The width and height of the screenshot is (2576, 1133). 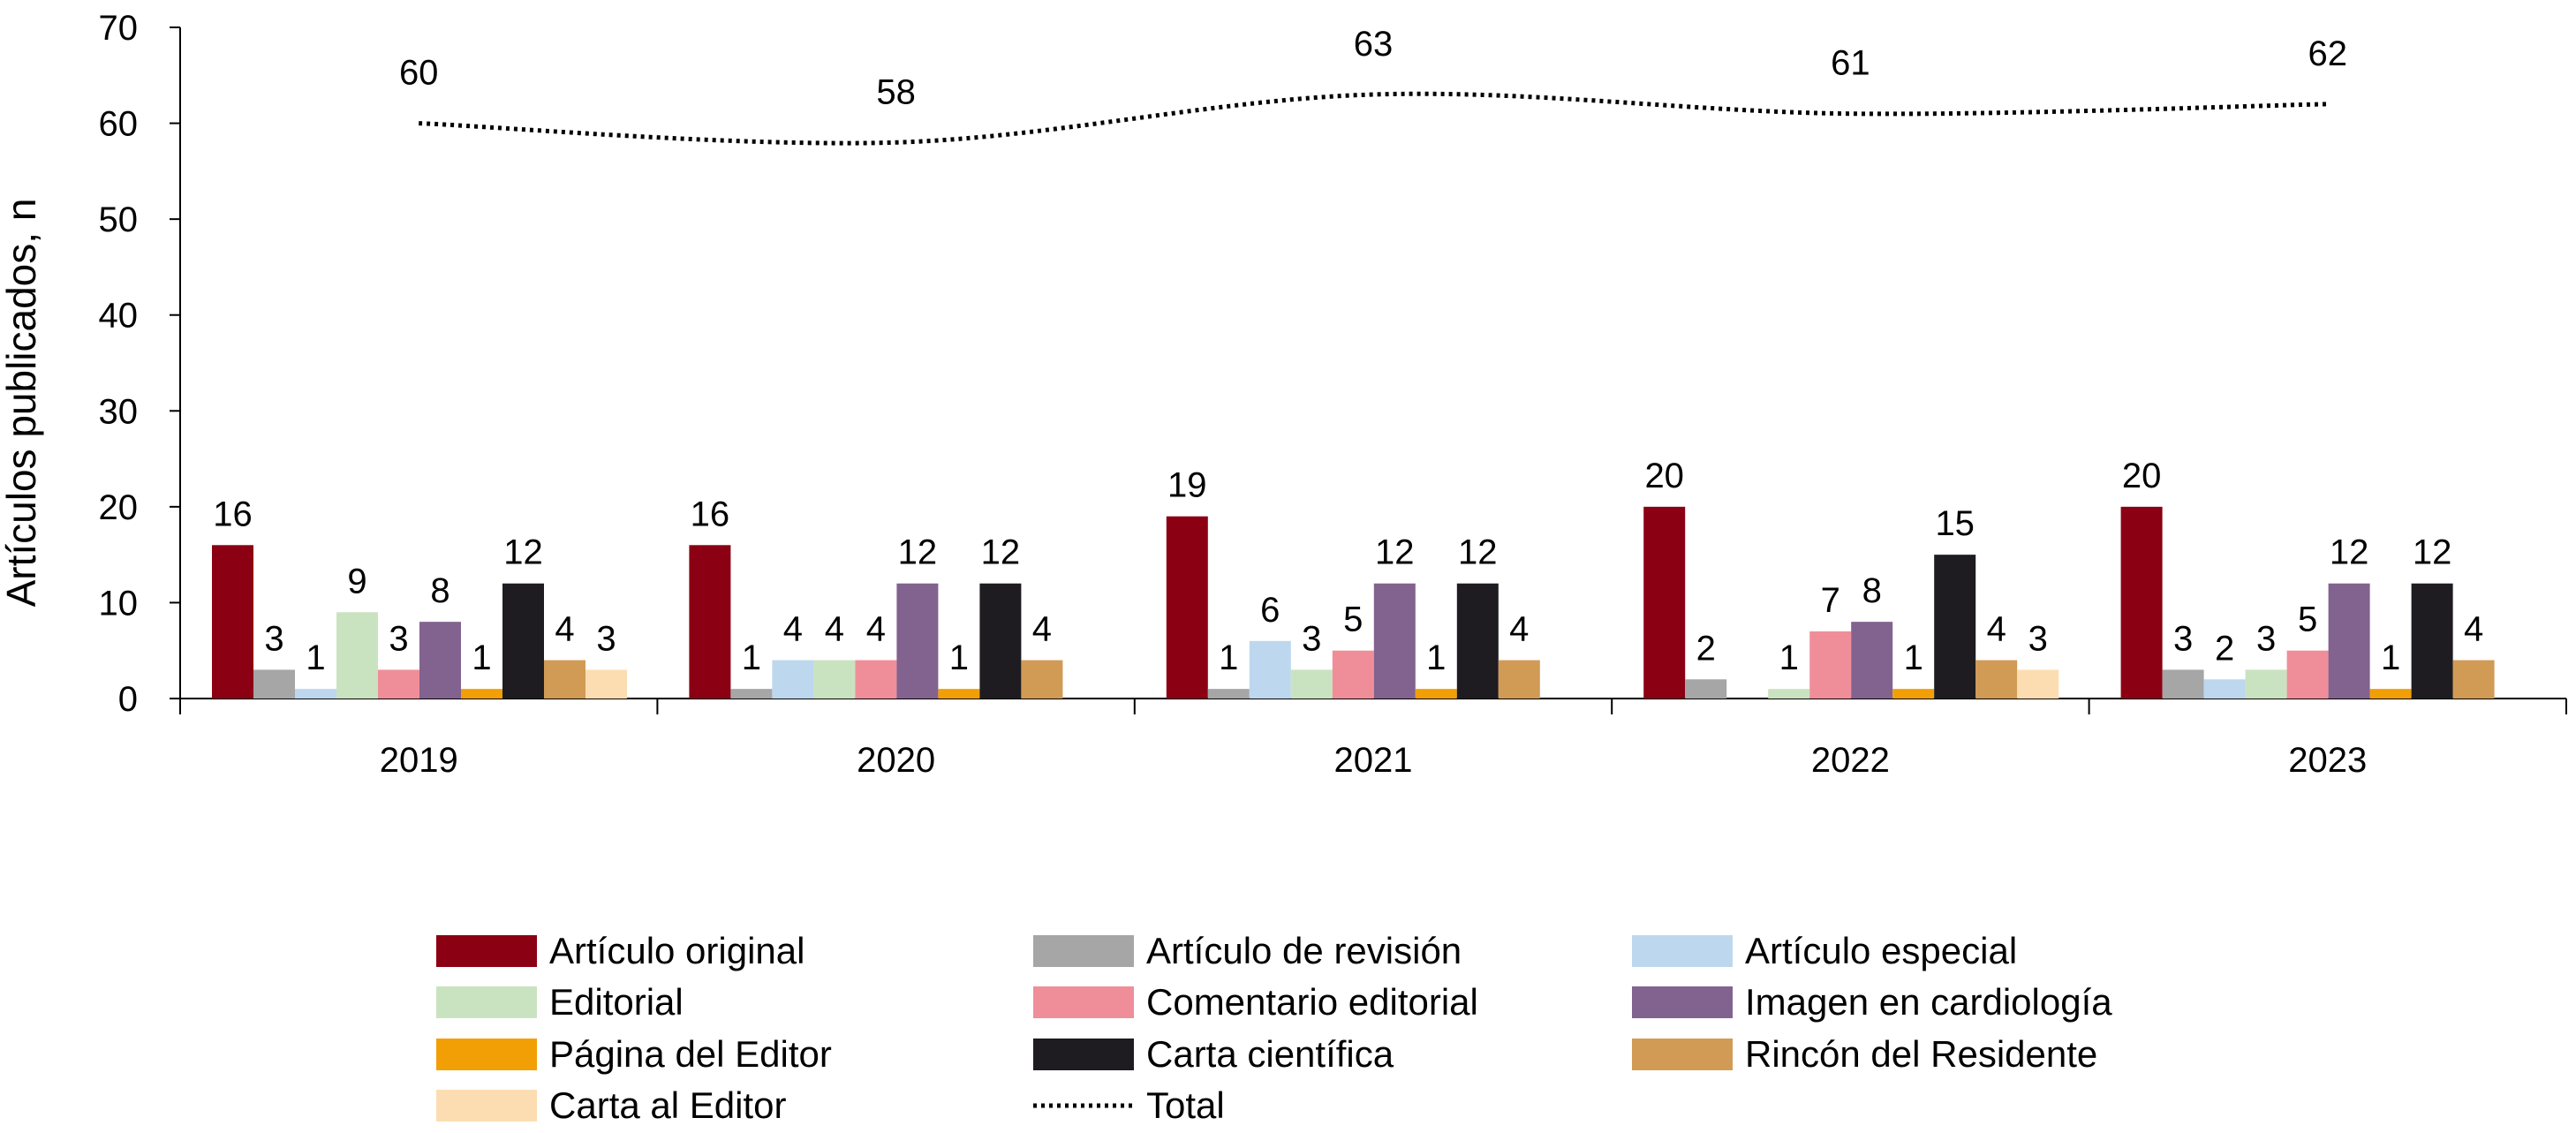 What do you see at coordinates (119, 219) in the screenshot?
I see `y-tick-label: 50` at bounding box center [119, 219].